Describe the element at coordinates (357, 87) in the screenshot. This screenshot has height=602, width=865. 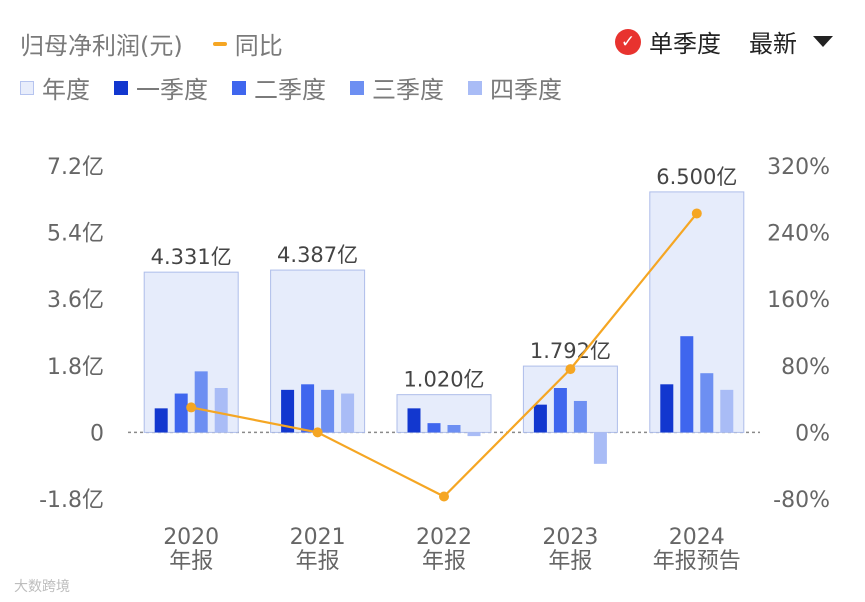
I see `legend-swatch-q3` at that location.